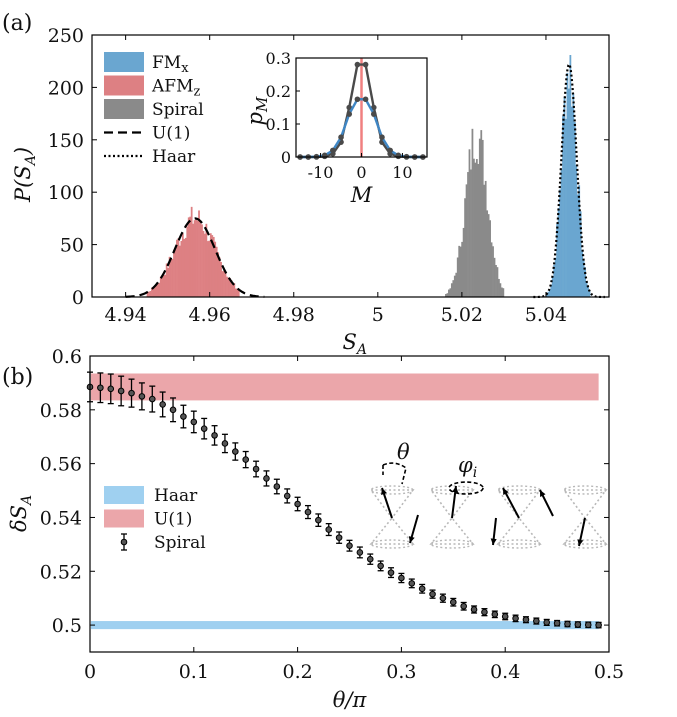  I want to click on x-axis-label-a-sub: A, so click(361, 350).